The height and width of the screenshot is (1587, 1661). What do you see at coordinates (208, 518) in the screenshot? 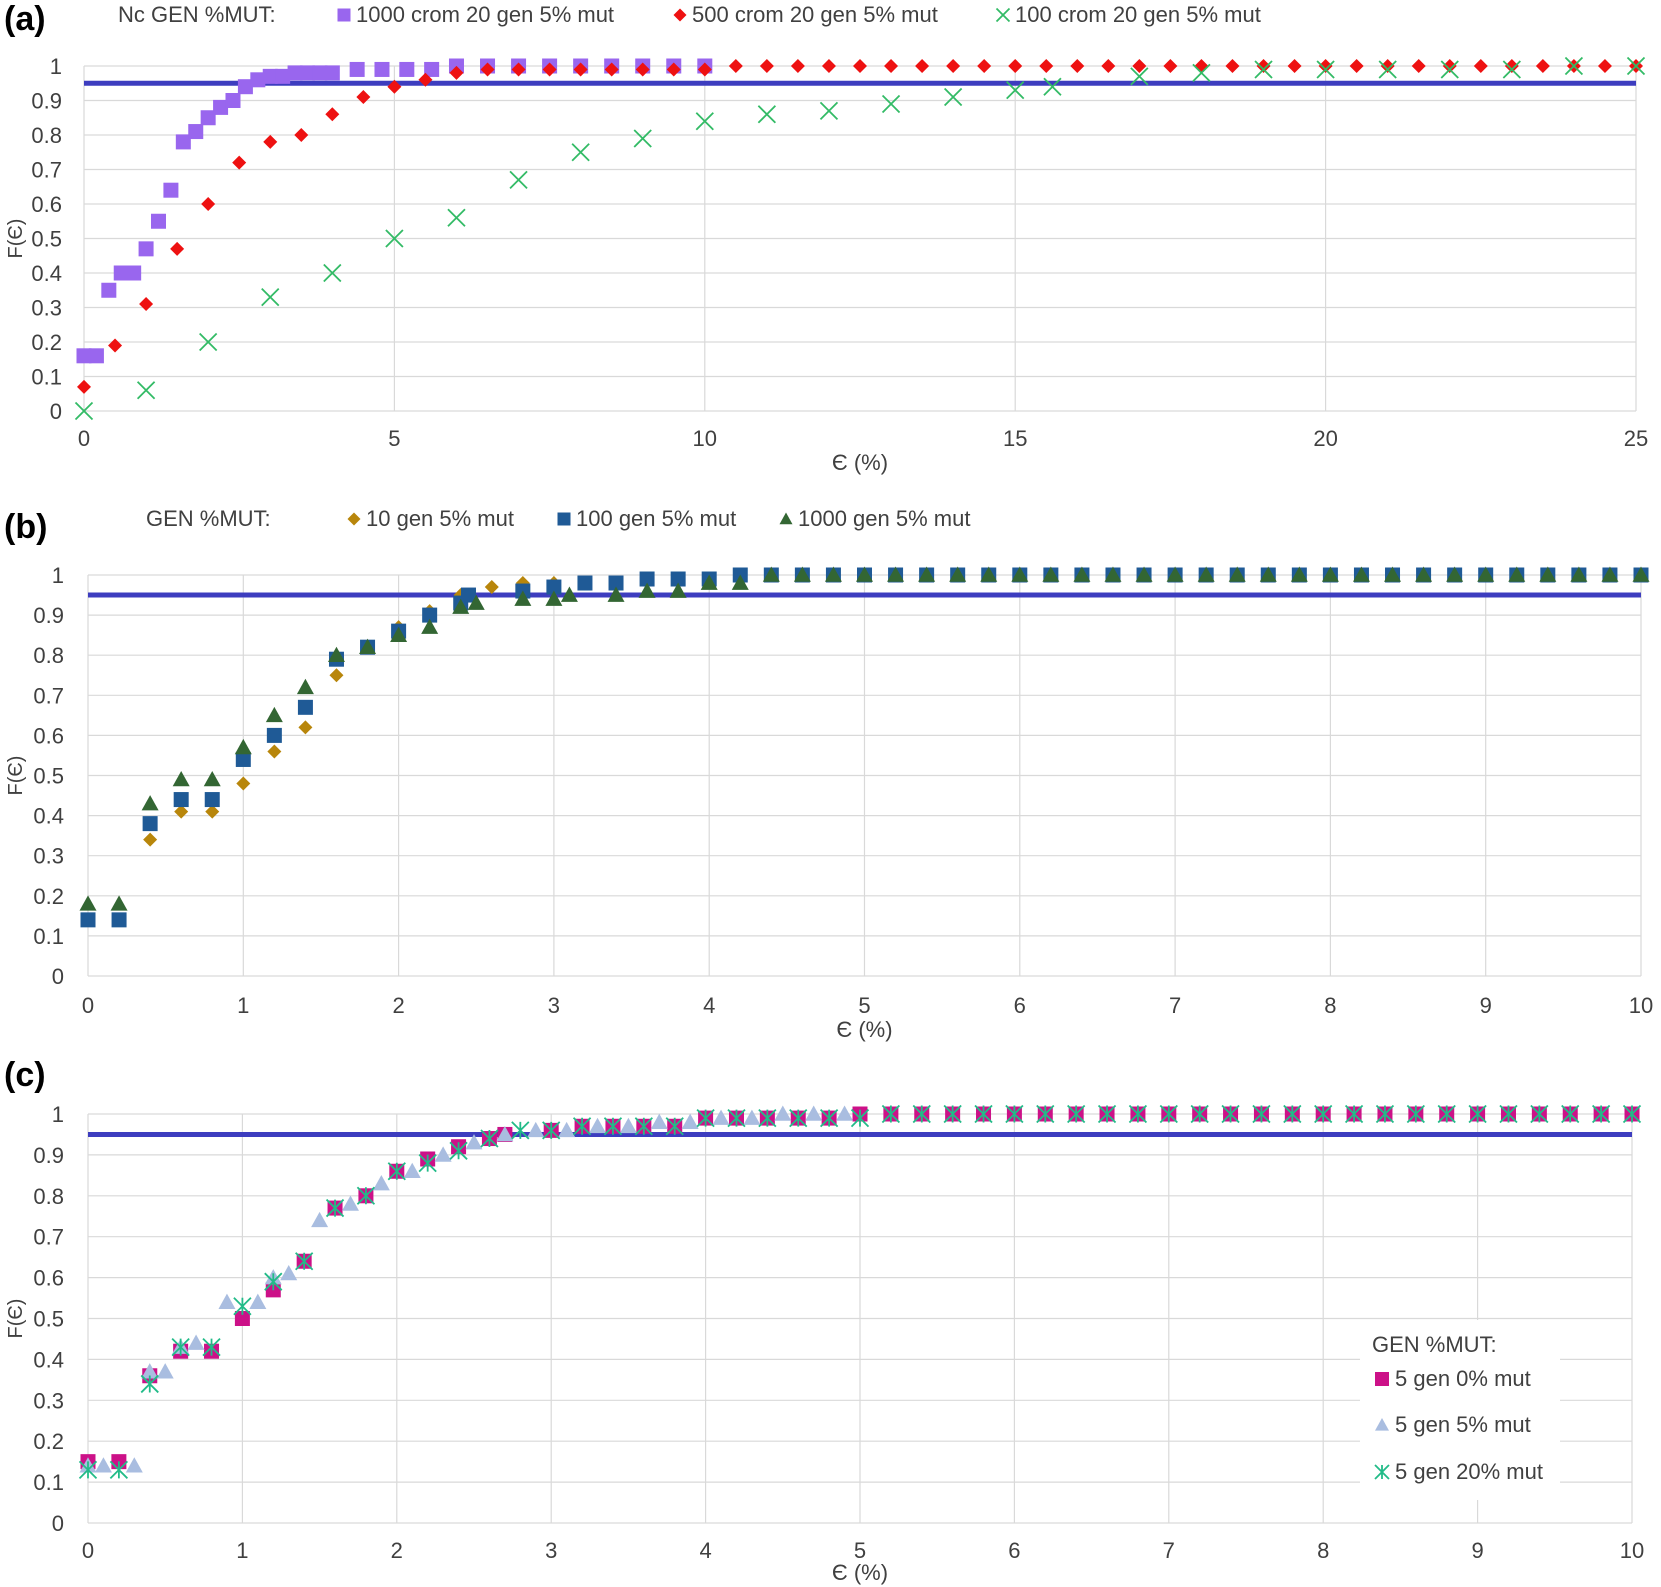
I see `legend-title: GEN %MUT:` at bounding box center [208, 518].